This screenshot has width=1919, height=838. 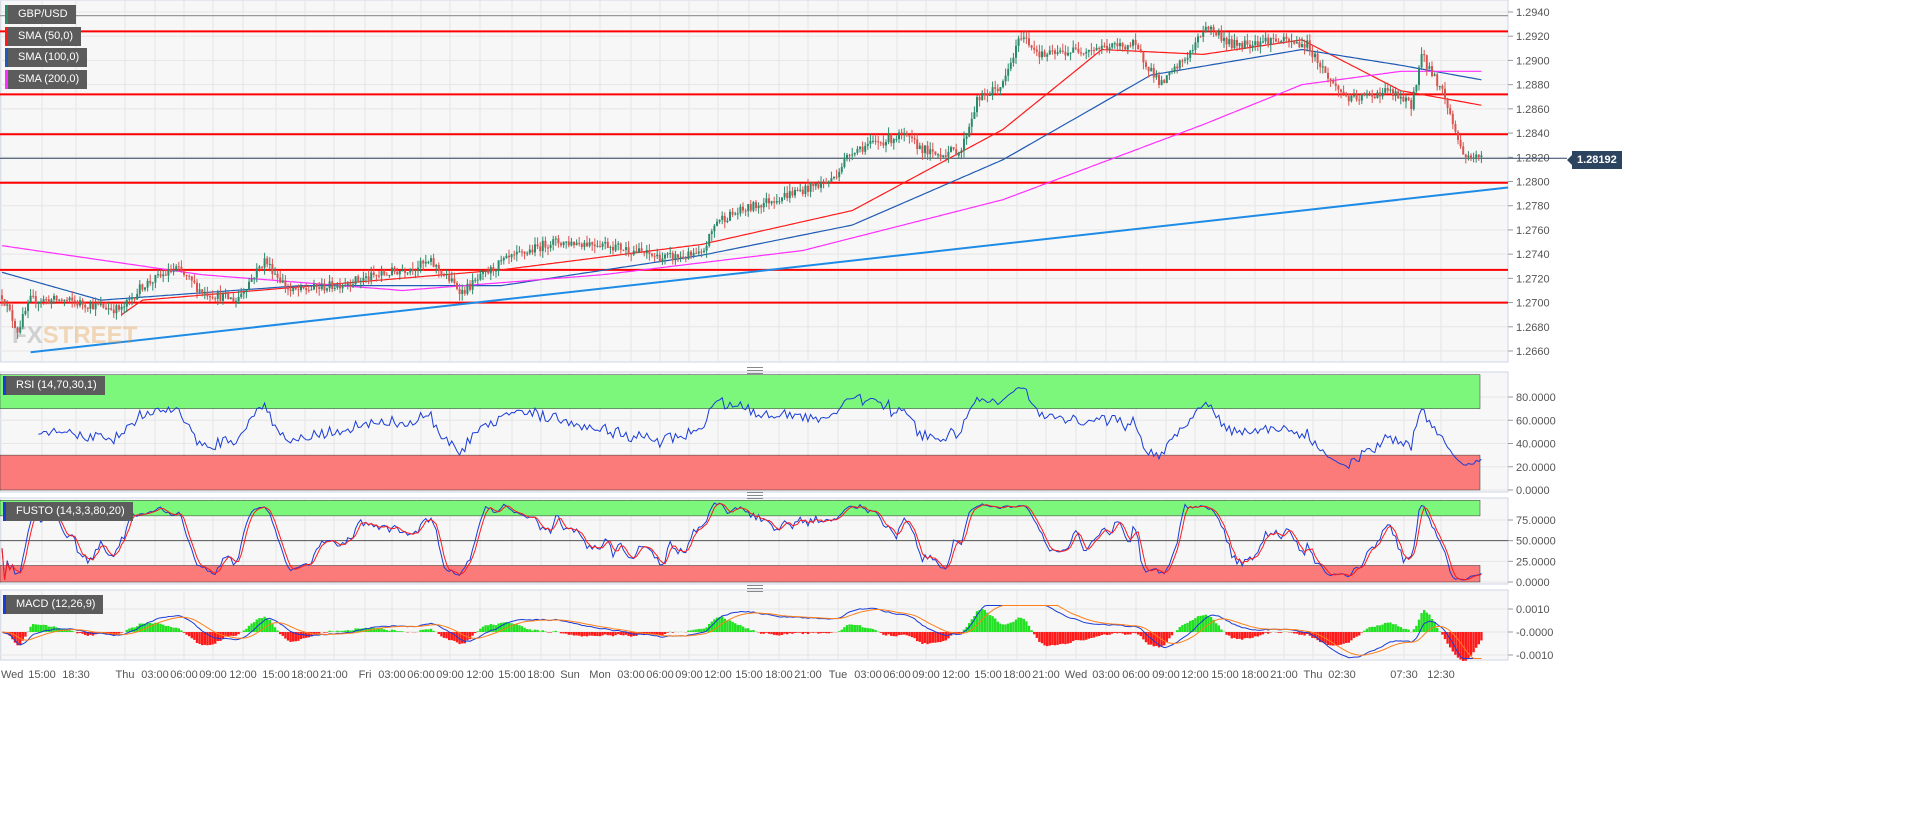 What do you see at coordinates (718, 675) in the screenshot?
I see `x-tick-label: 12:00` at bounding box center [718, 675].